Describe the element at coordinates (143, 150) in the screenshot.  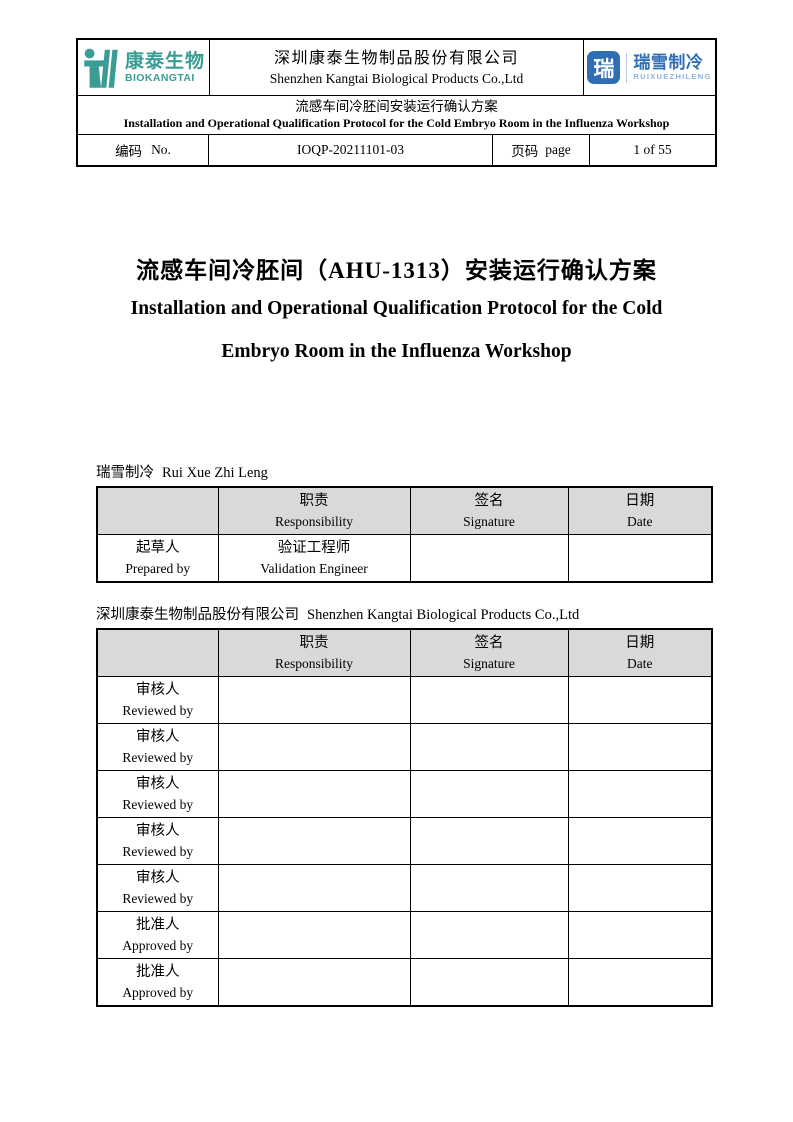
I see `code-label-cell: 编码 No.` at that location.